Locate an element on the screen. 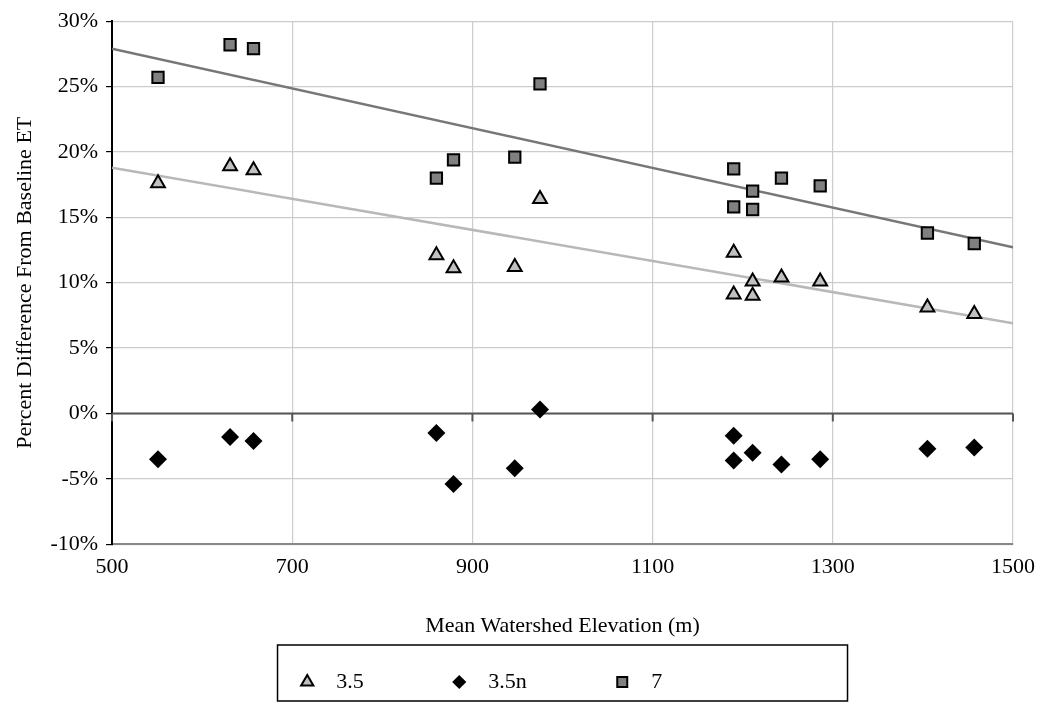  x-tick-label: 900 is located at coordinates (472, 566).